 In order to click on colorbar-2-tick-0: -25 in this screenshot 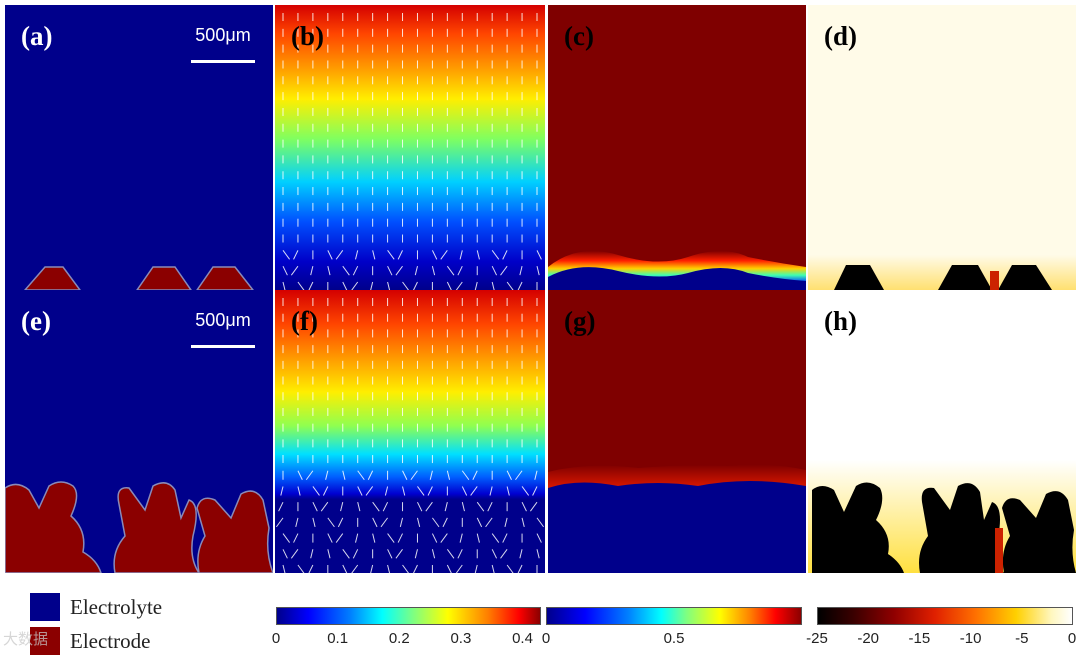, I will do `click(817, 638)`.